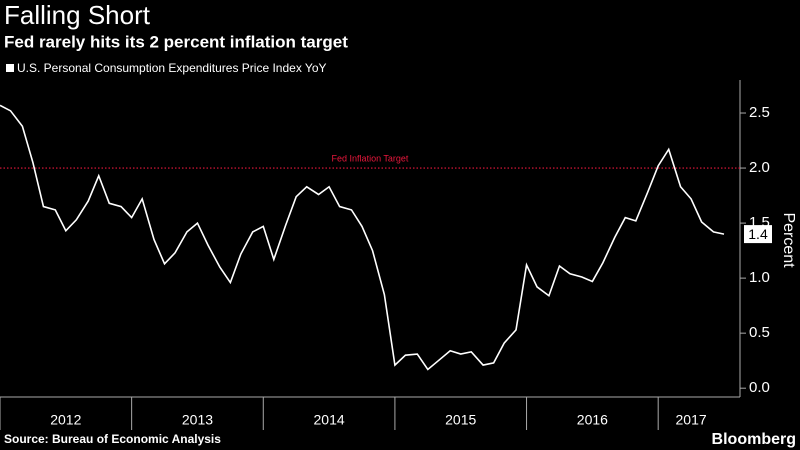  Describe the element at coordinates (197, 420) in the screenshot. I see `x-tick-label: 2013` at that location.